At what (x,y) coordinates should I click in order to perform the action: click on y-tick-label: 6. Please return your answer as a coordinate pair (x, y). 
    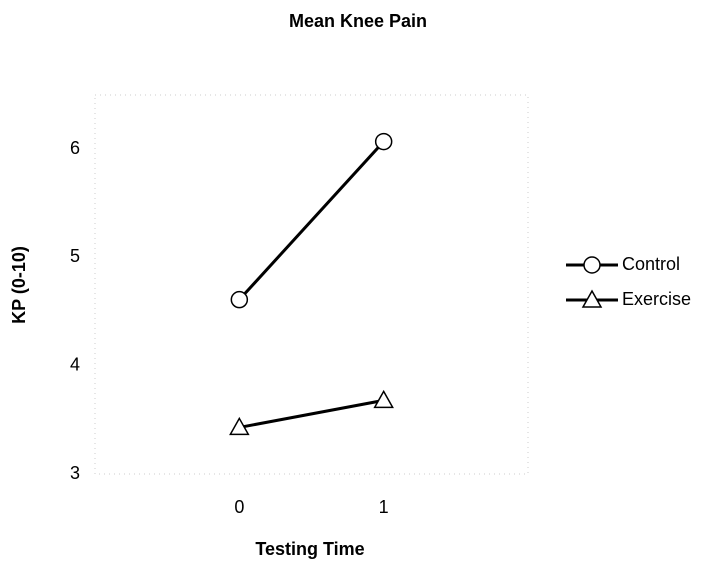
    Looking at the image, I should click on (75, 148).